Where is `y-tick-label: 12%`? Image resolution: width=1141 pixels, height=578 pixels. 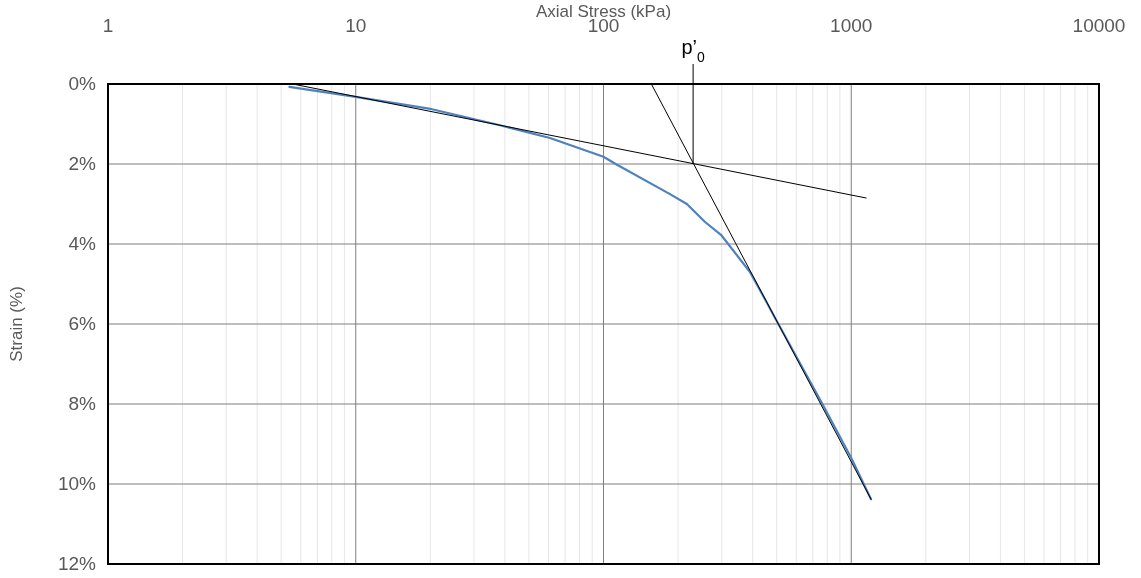 y-tick-label: 12% is located at coordinates (77, 563).